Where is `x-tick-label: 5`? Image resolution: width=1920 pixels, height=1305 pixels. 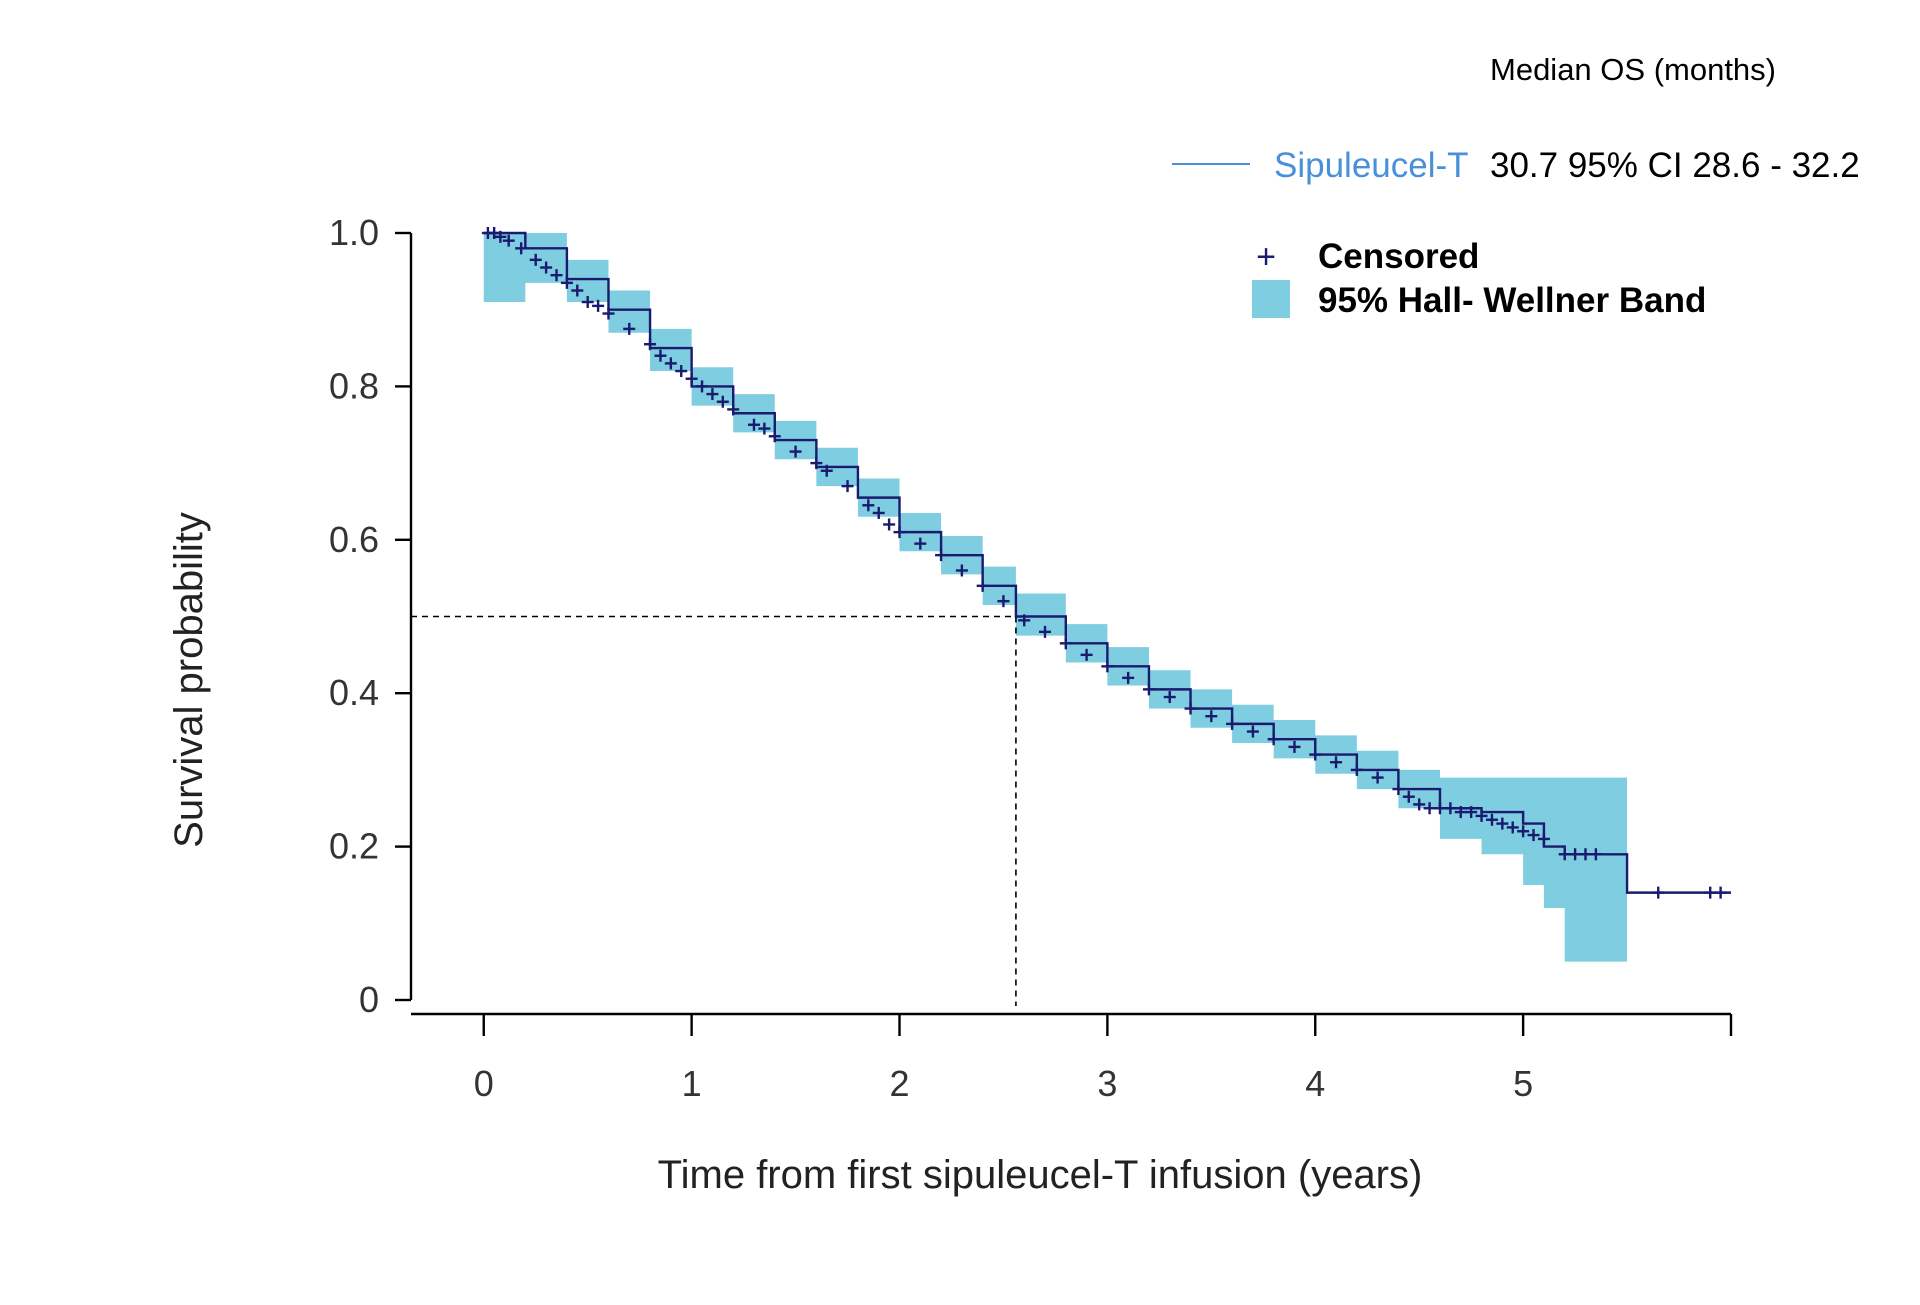
x-tick-label: 5 is located at coordinates (1523, 1083).